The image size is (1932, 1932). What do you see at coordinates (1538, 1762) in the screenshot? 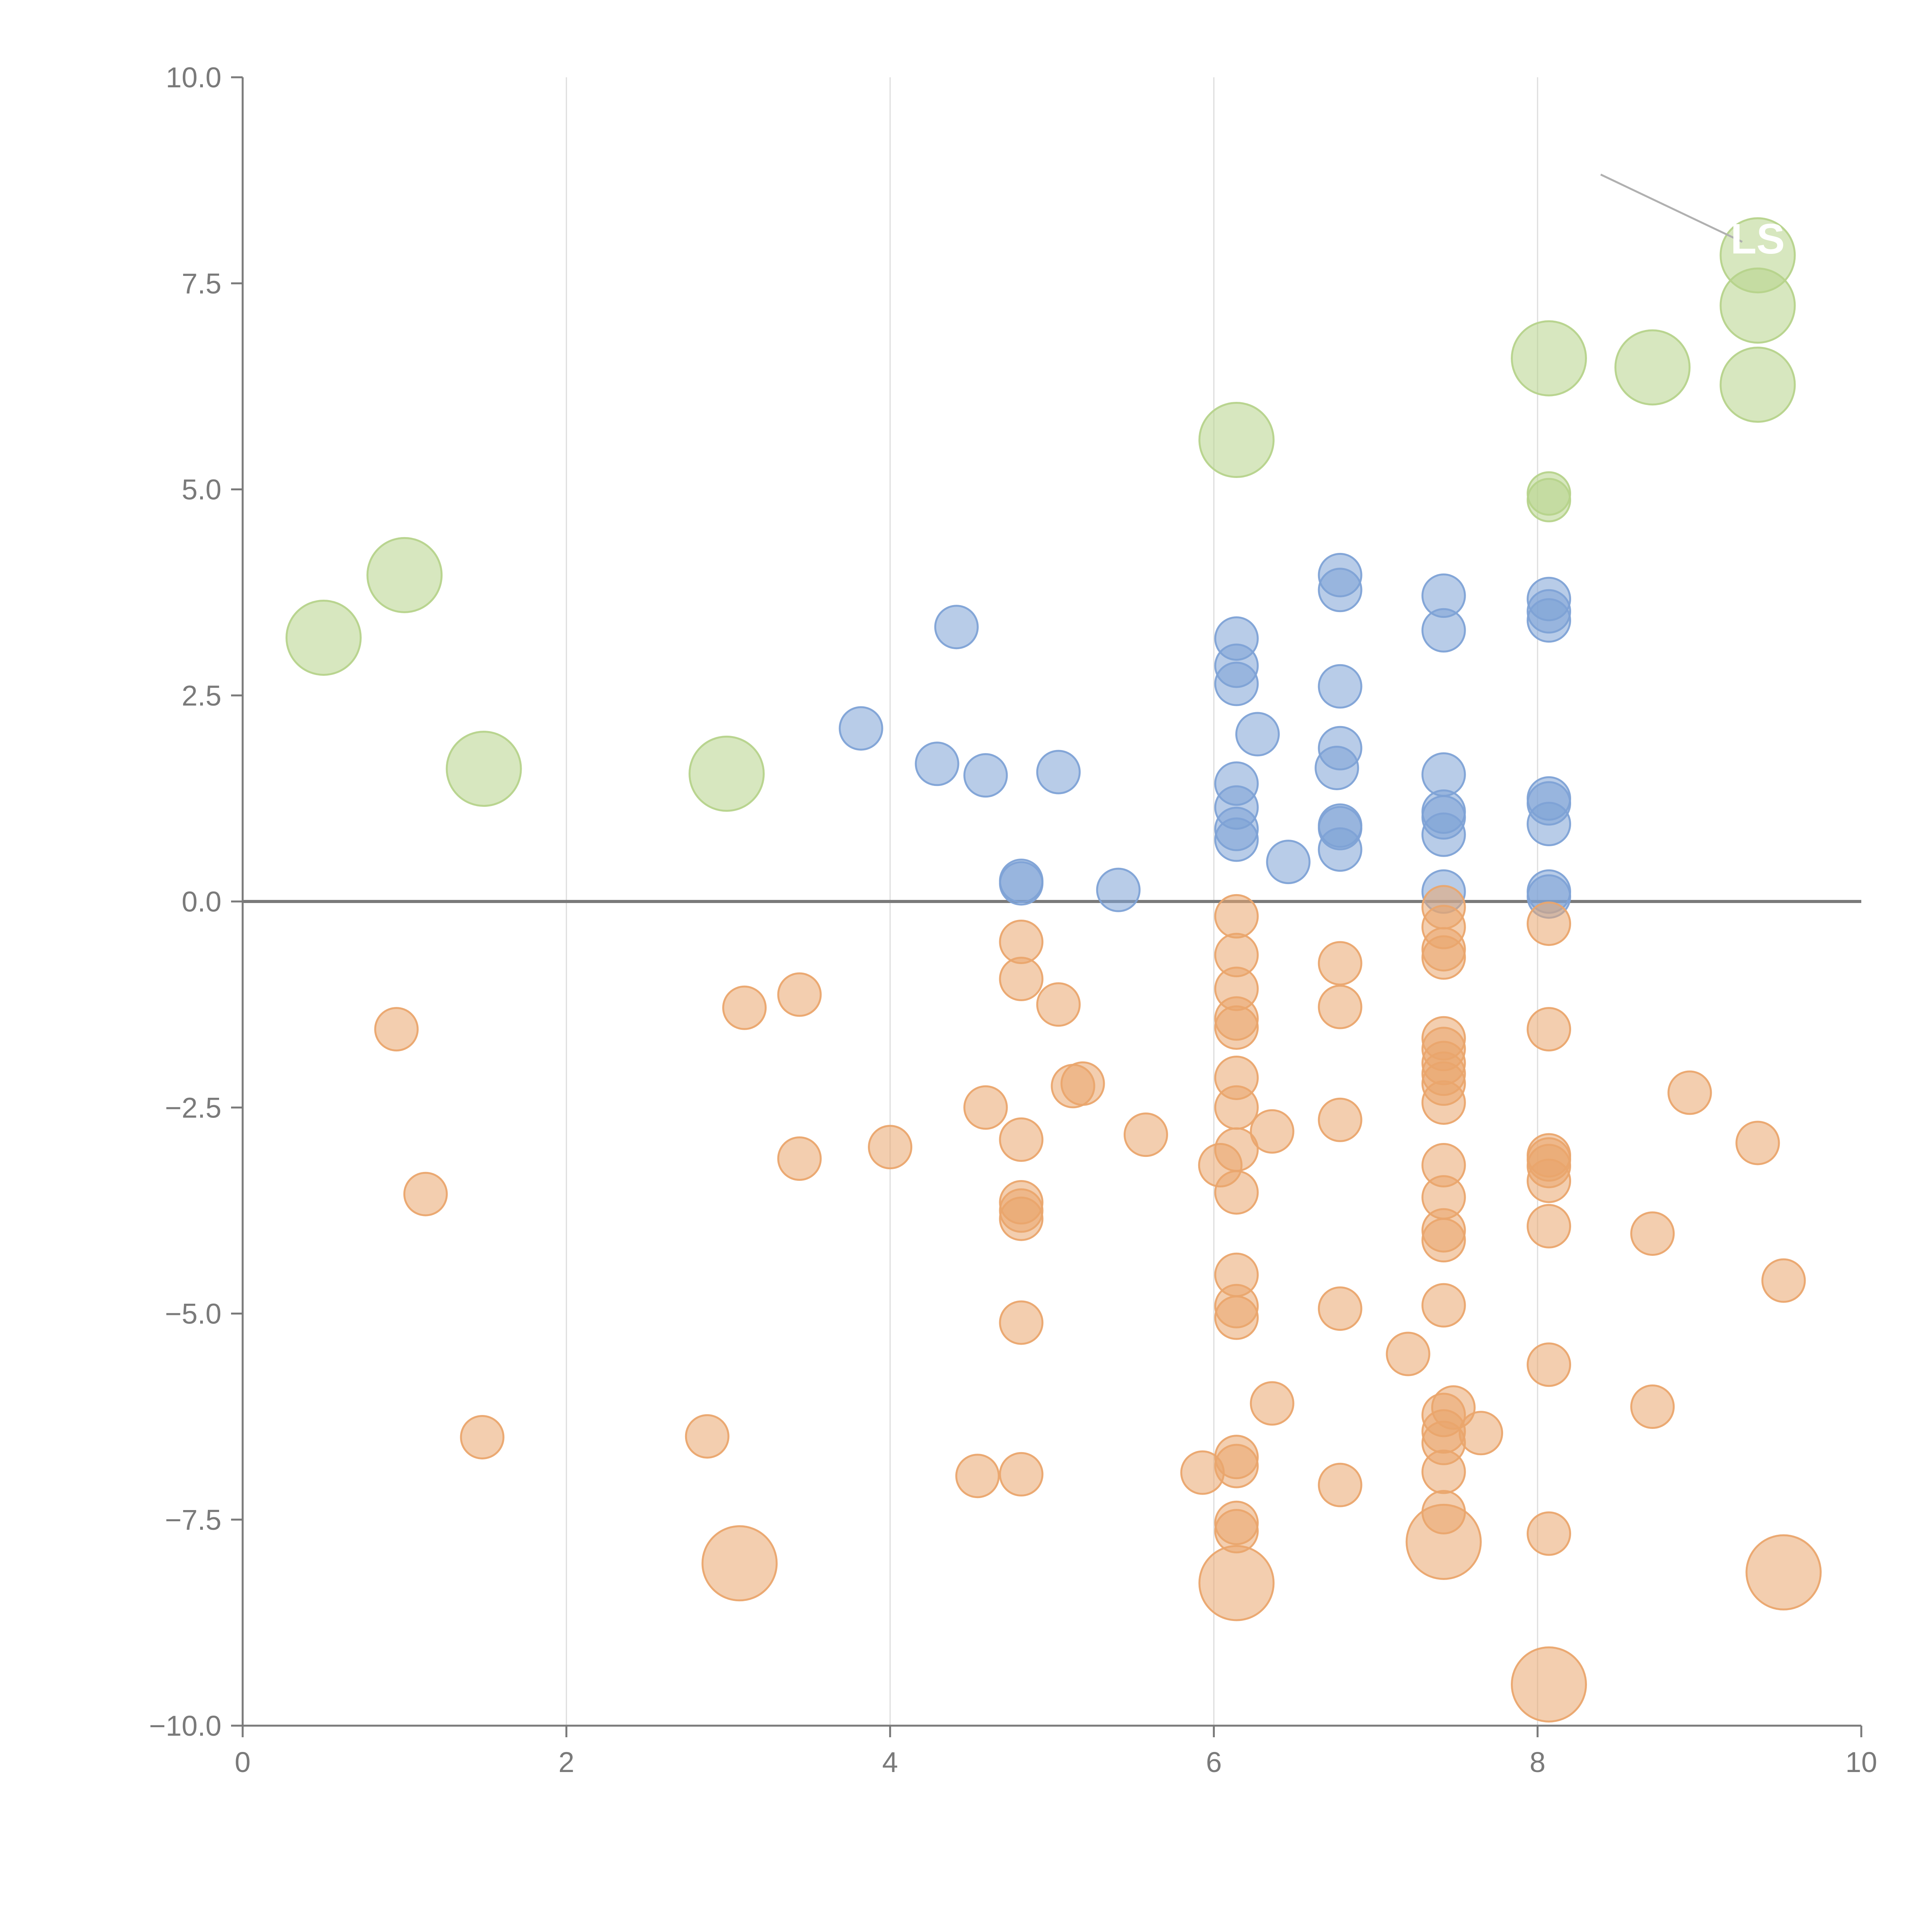
I see `x-tick-label: 8` at bounding box center [1538, 1762].